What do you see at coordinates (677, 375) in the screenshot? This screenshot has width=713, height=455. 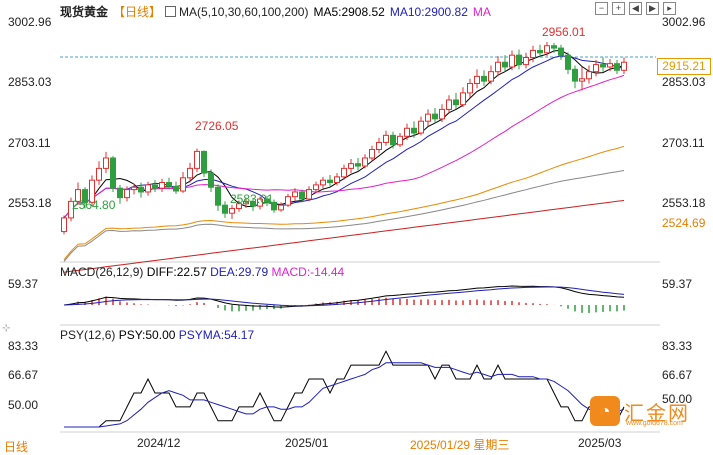 I see `psy-tick-right-2: 66.67` at bounding box center [677, 375].